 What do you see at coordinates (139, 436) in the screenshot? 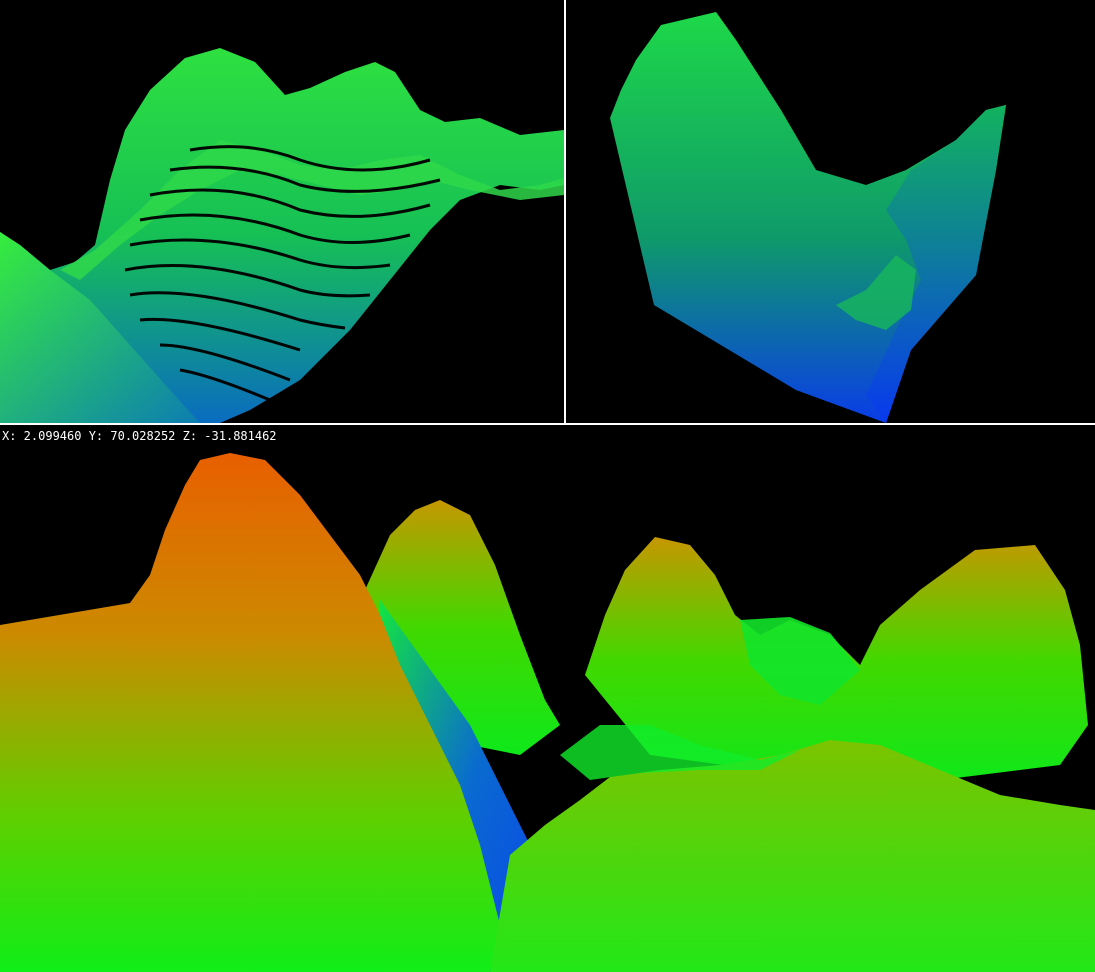
I see `camera-position-readout: X: 2.099460 Y: 70.028252 Z: -31.881462` at bounding box center [139, 436].